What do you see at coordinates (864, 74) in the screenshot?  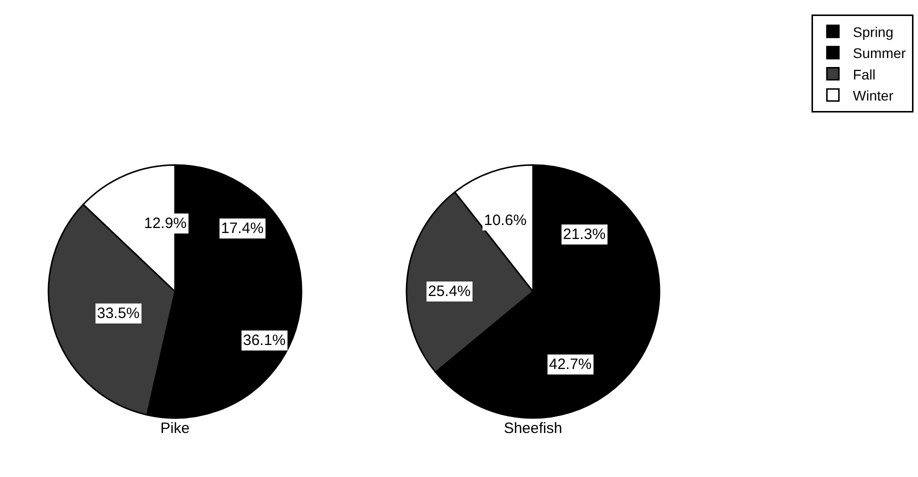 I see `legend-label: Fall` at bounding box center [864, 74].